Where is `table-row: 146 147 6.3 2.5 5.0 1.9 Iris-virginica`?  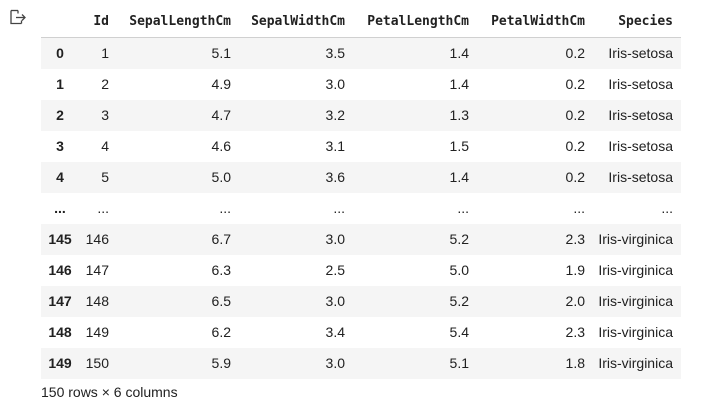 table-row: 146 147 6.3 2.5 5.0 1.9 Iris-virginica is located at coordinates (361, 270).